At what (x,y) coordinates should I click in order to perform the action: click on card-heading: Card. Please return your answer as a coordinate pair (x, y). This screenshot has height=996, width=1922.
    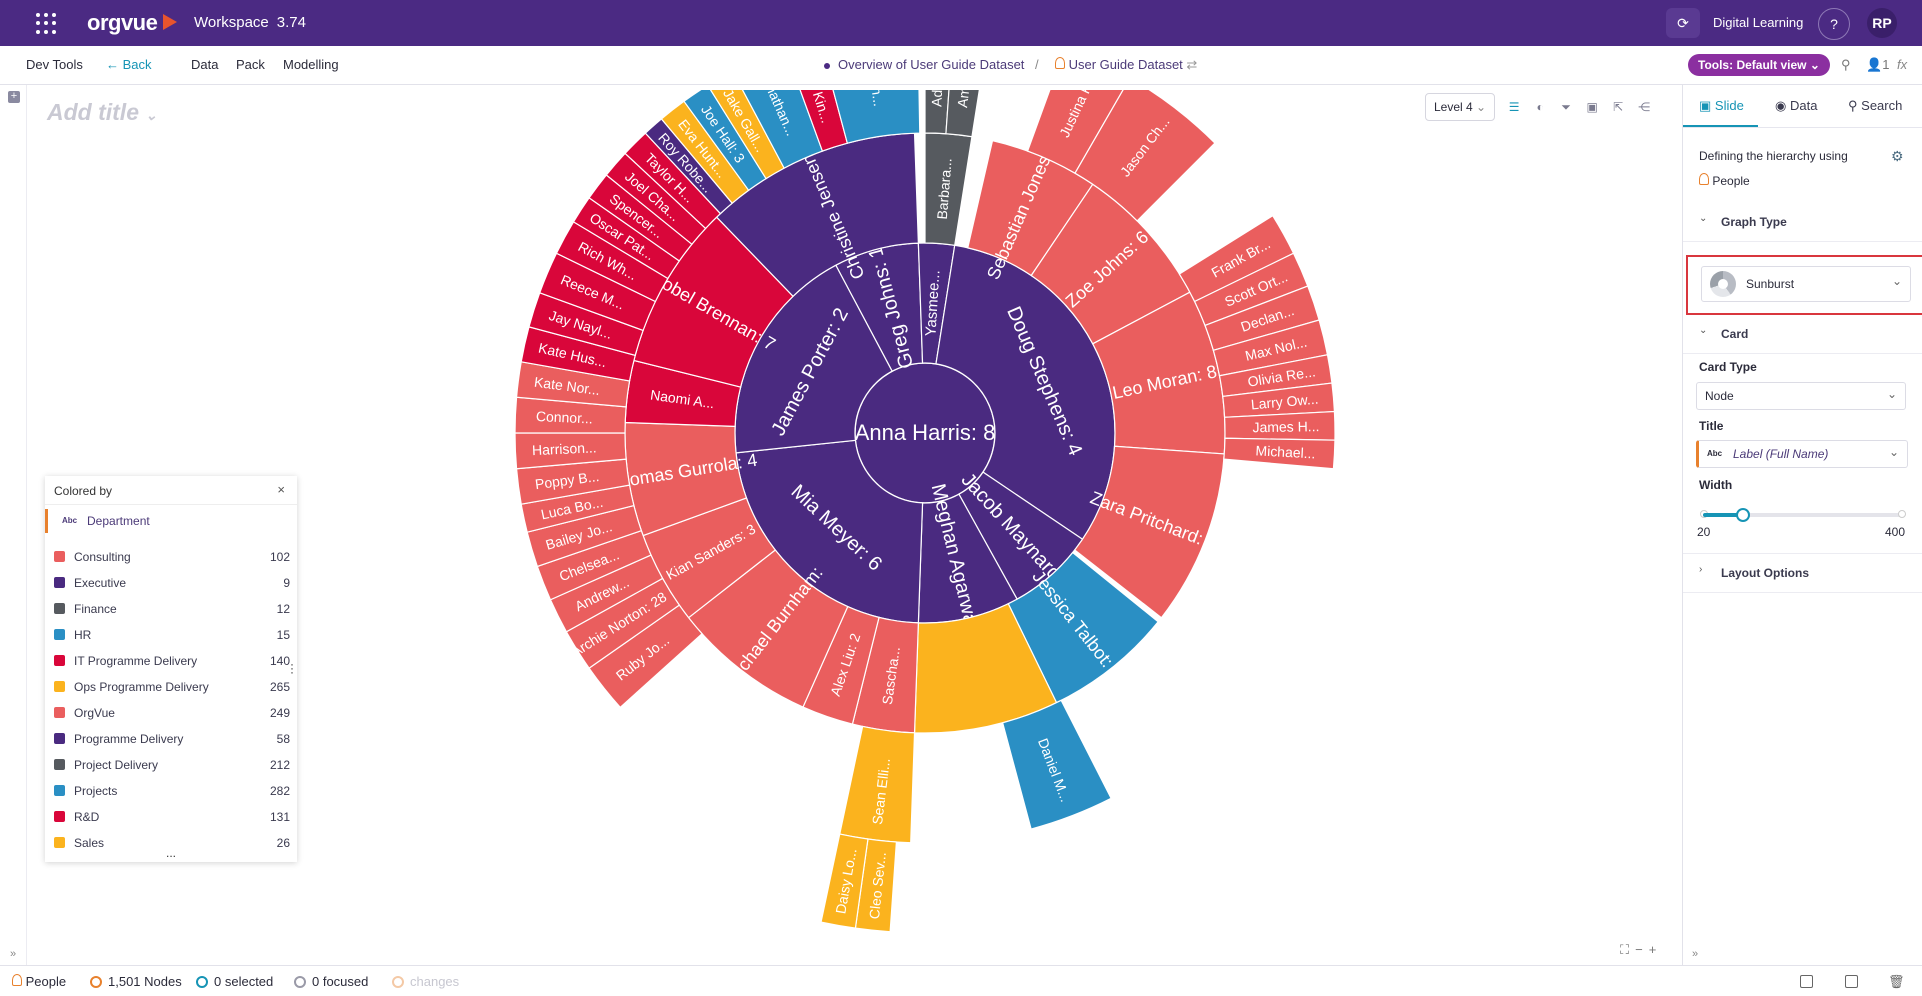
    Looking at the image, I should click on (1735, 334).